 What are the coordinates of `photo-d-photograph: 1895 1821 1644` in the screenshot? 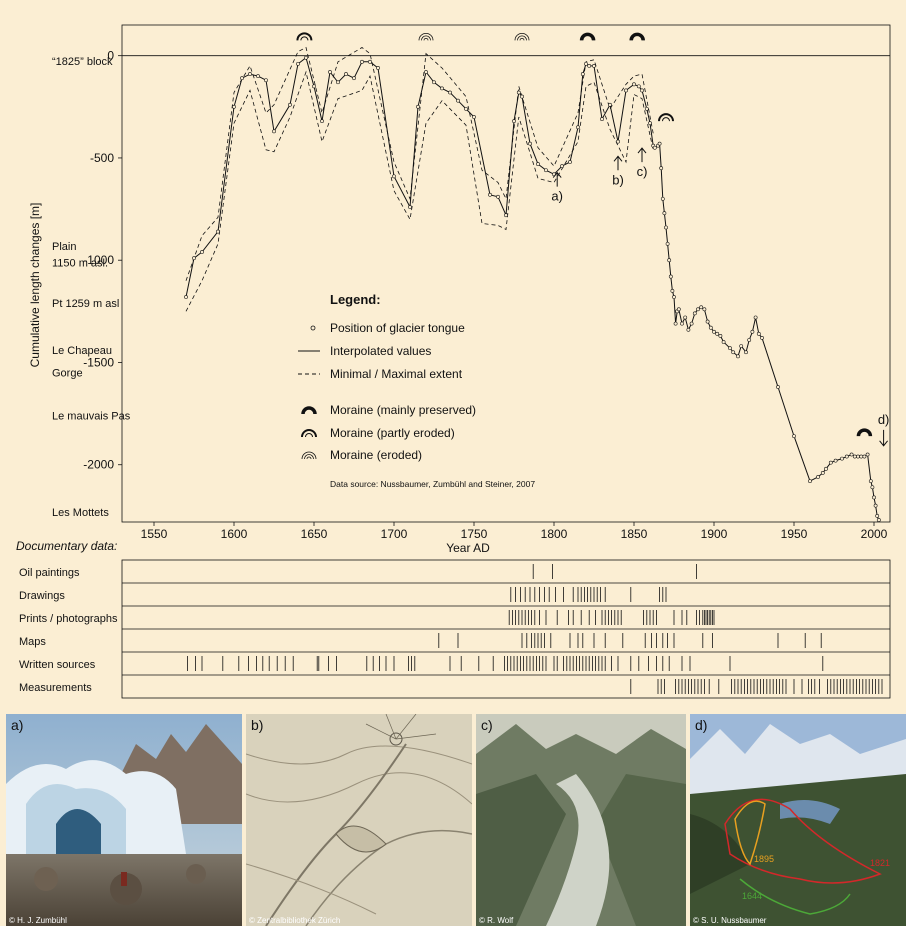 It's located at (798, 820).